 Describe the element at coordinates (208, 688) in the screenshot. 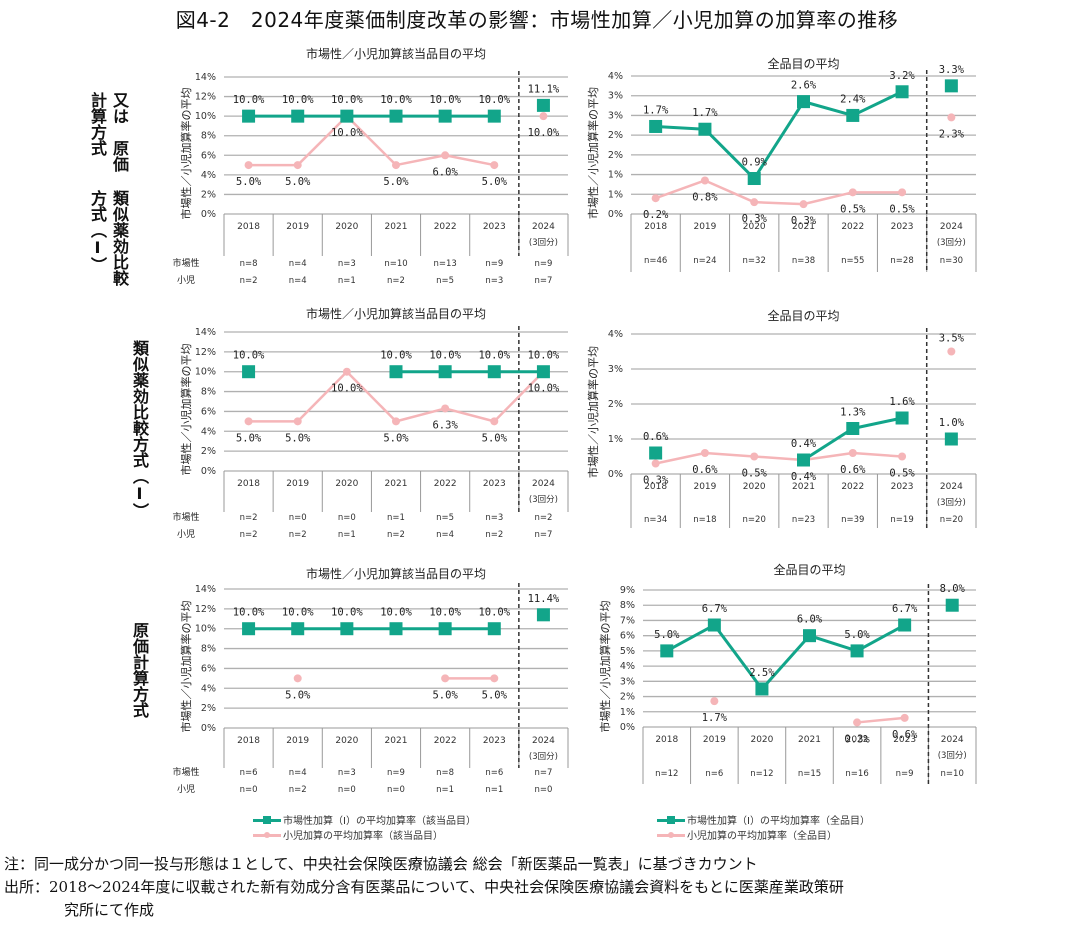

I see `y-tick-label: 4%` at that location.